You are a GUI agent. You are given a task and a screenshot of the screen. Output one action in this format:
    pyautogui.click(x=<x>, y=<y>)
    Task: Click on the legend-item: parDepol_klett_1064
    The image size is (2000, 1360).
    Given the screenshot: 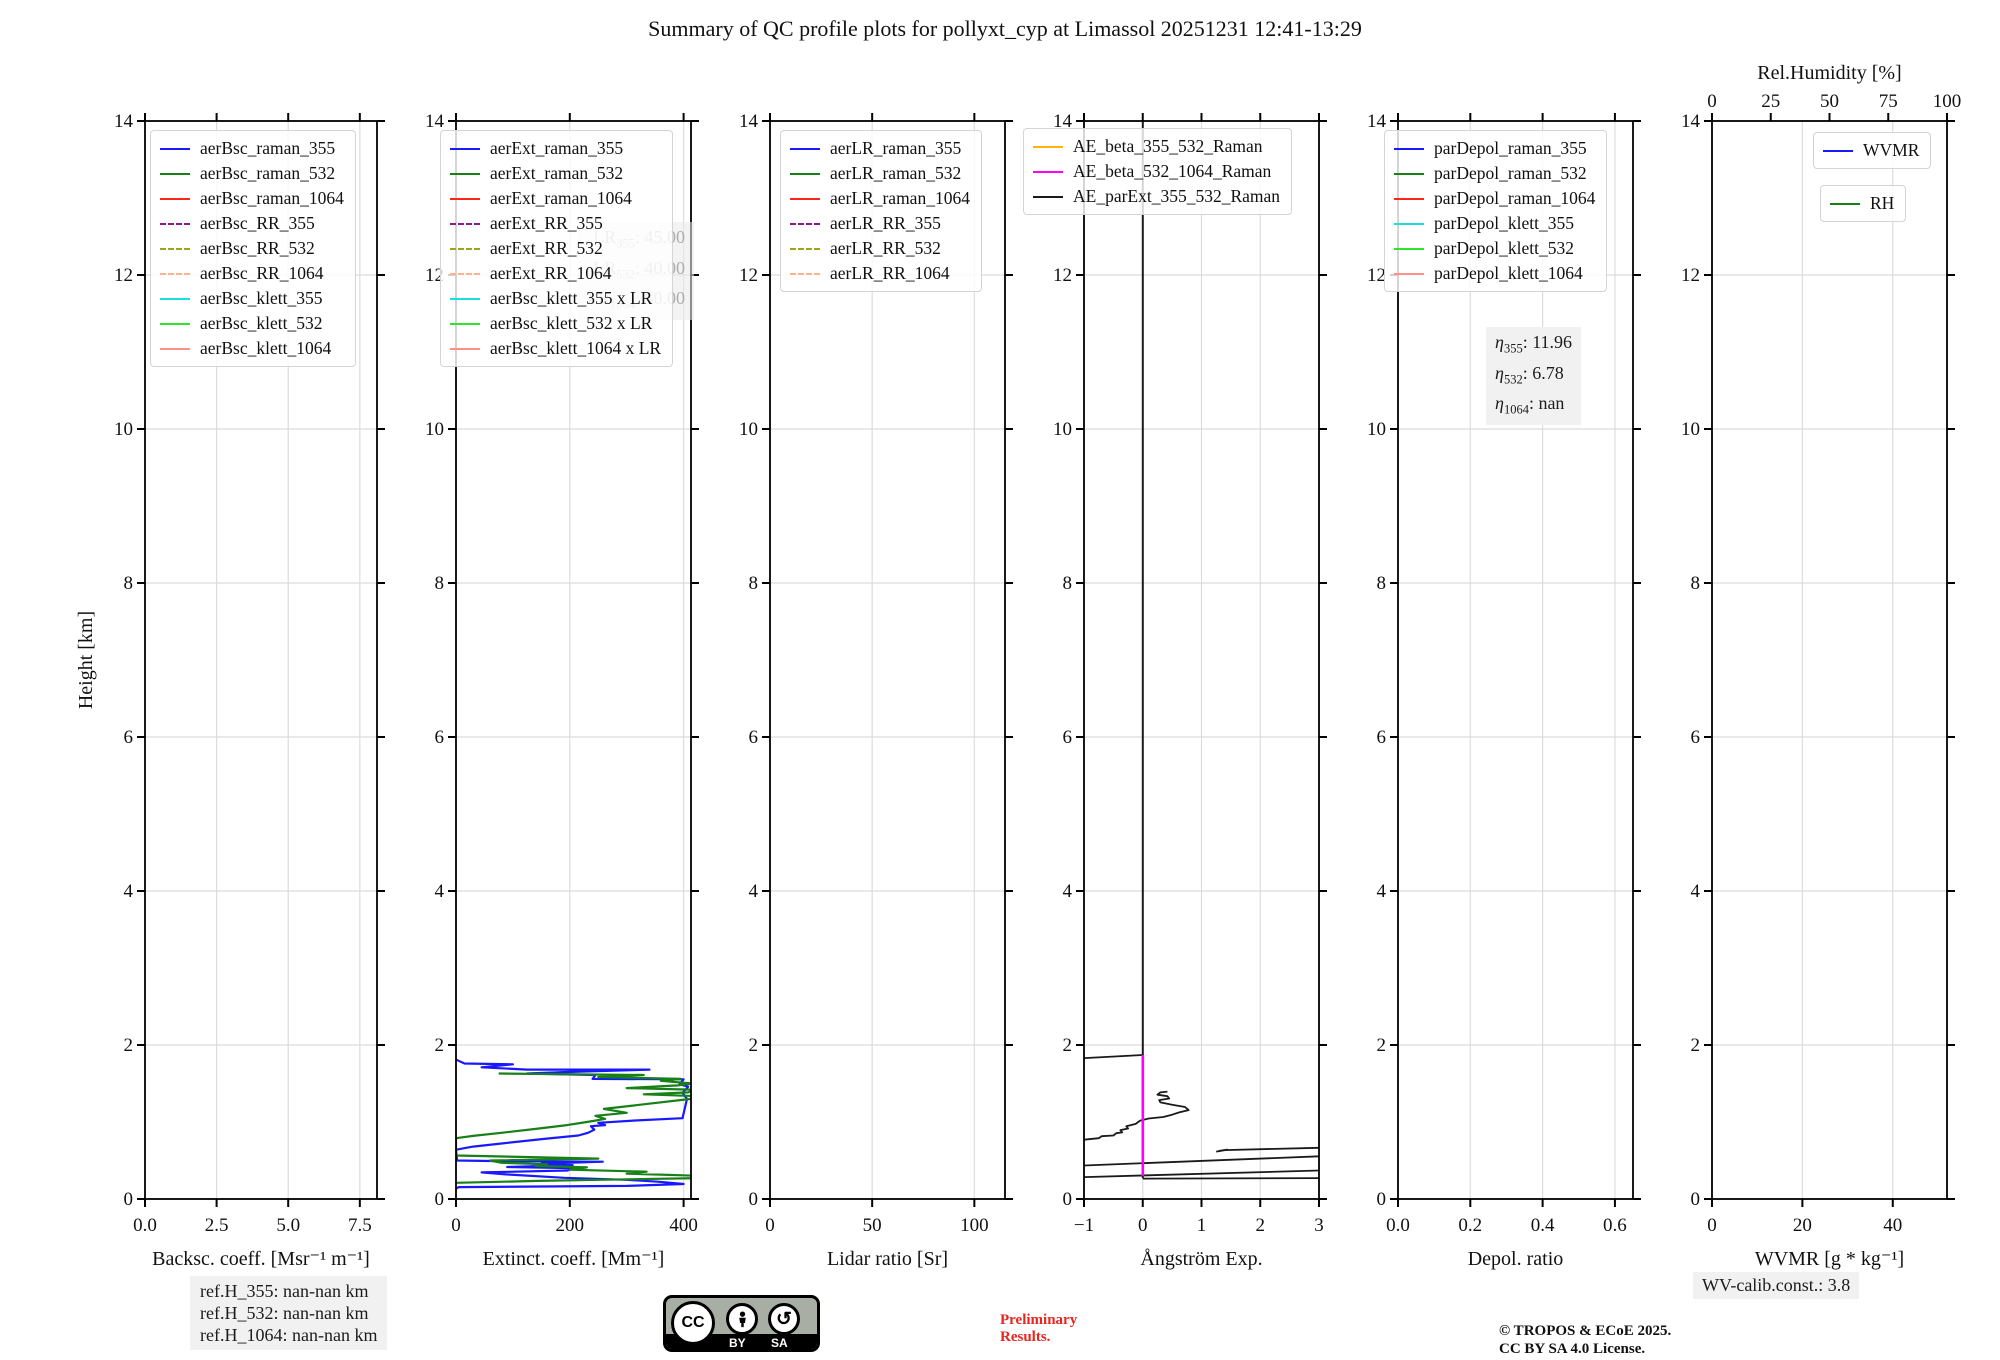 What is the action you would take?
    pyautogui.click(x=1494, y=273)
    